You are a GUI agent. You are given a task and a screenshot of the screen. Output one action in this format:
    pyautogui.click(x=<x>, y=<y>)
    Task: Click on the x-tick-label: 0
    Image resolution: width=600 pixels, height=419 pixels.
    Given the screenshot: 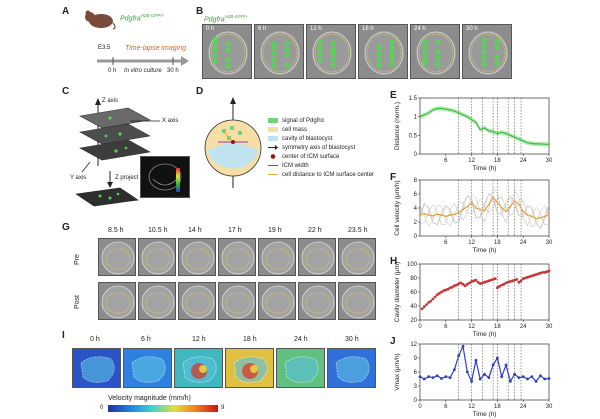 What is the action you would take?
    pyautogui.click(x=420, y=407)
    